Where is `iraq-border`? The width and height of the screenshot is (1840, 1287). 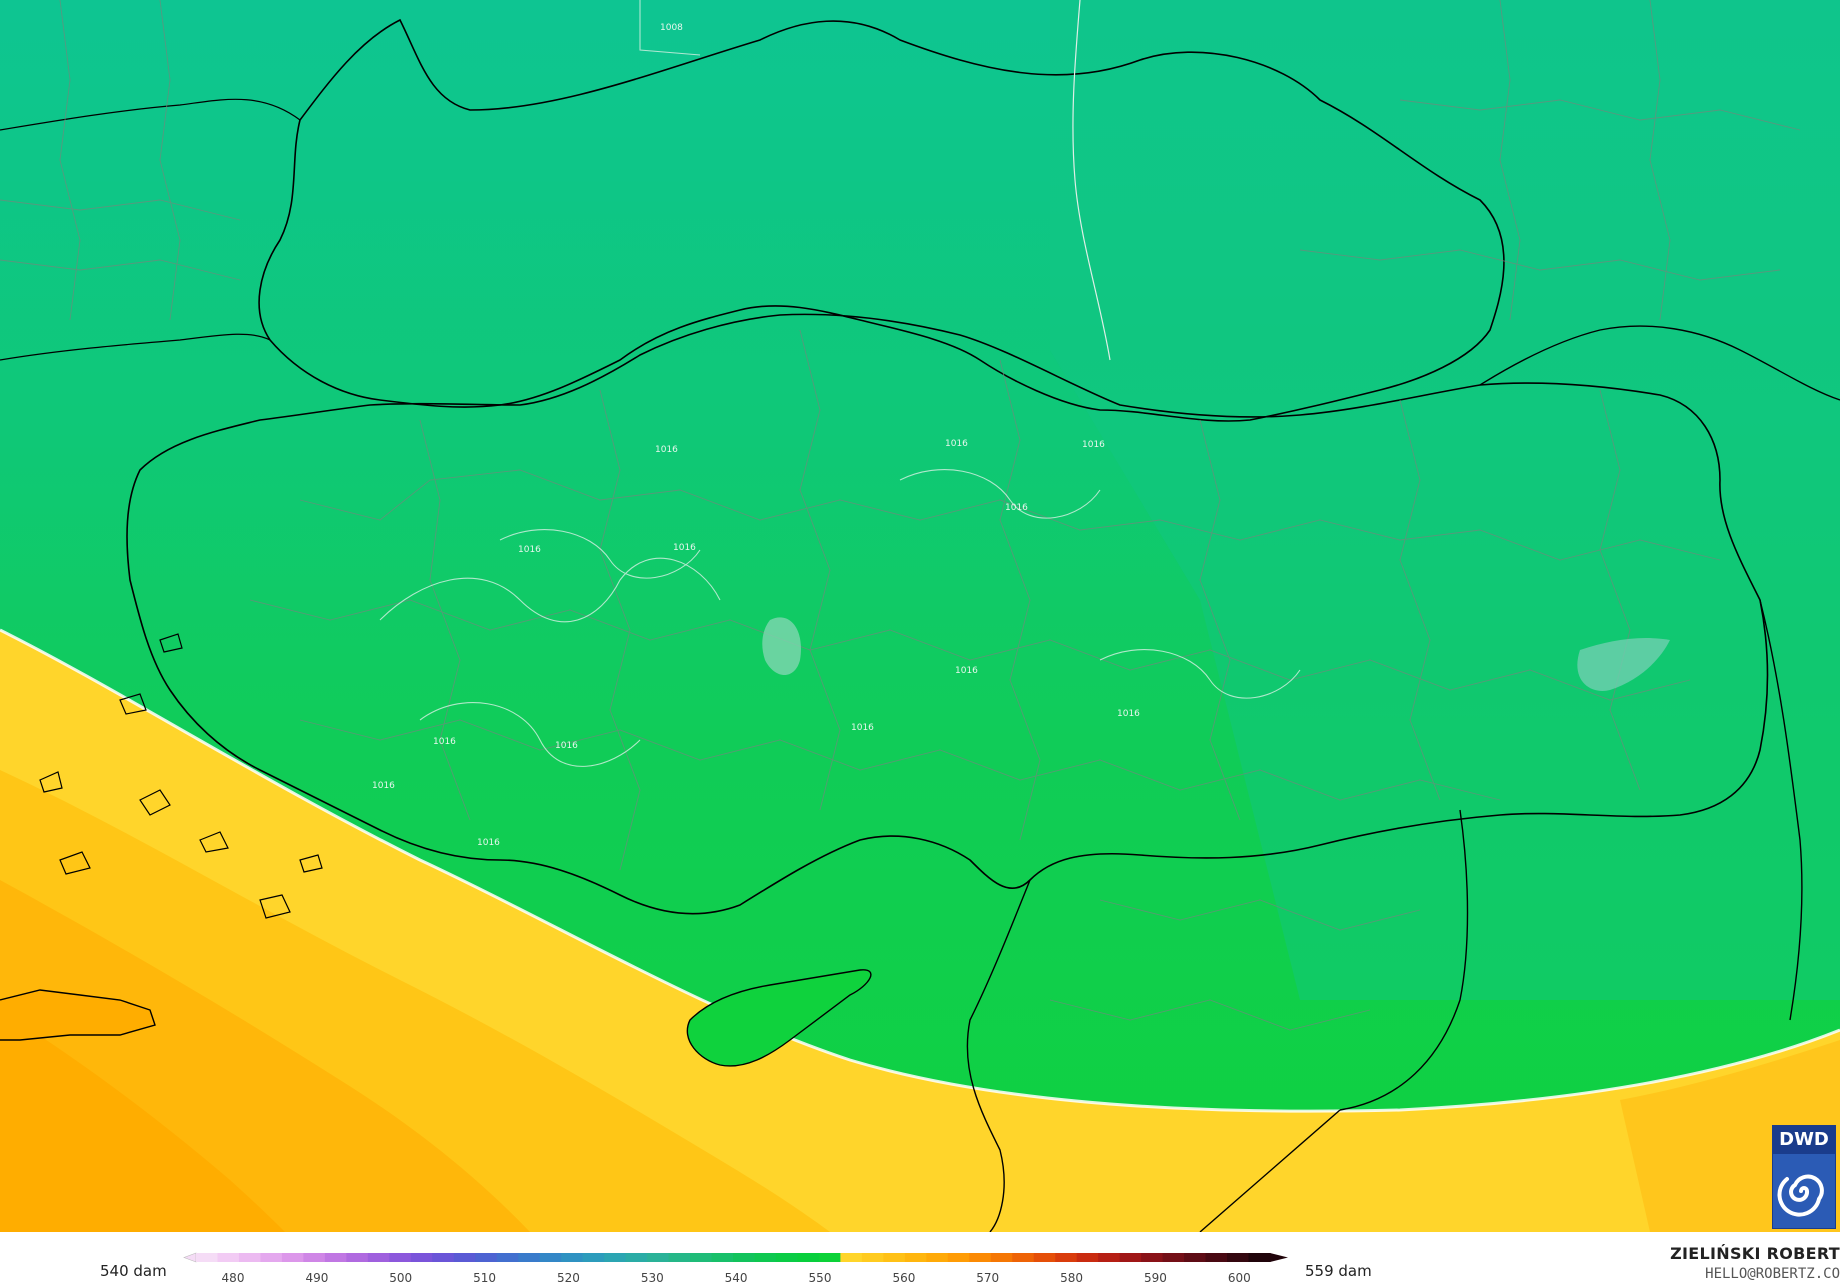 iraq-border is located at coordinates (1404, 960).